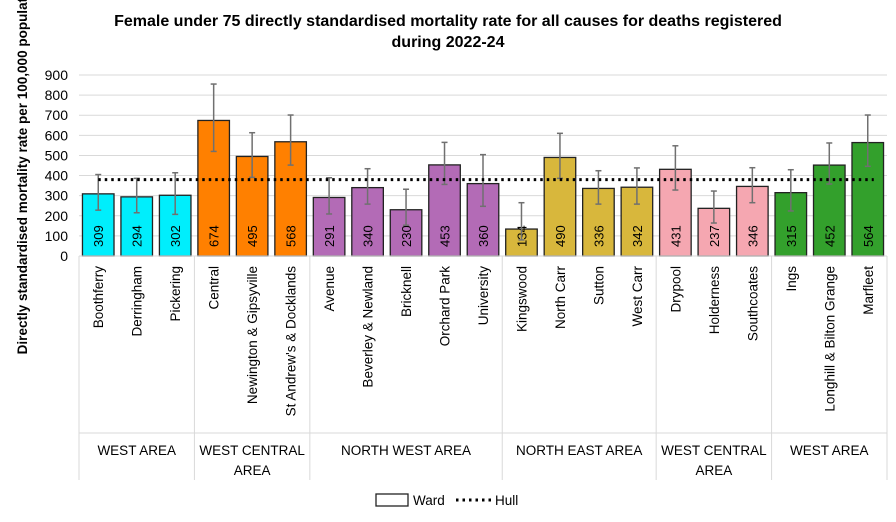 This screenshot has width=896, height=522. I want to click on data-label: 360, so click(483, 236).